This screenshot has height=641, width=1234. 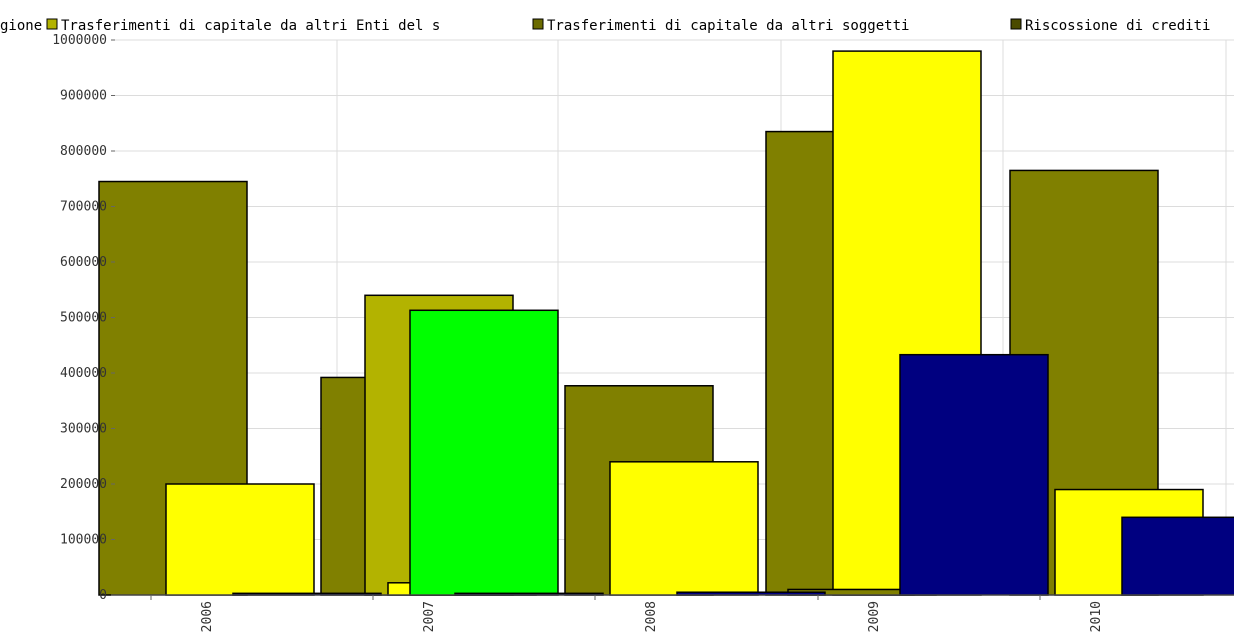 I want to click on legend-label: Riscossione di crediti, so click(x=1117, y=26).